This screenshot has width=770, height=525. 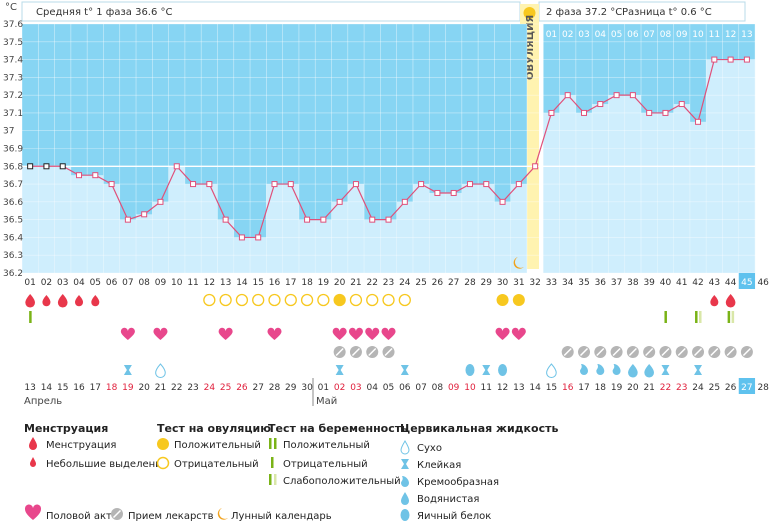 What do you see at coordinates (342, 481) in the screenshot?
I see `legend-pregtest-weak: Слабоположительный` at bounding box center [342, 481].